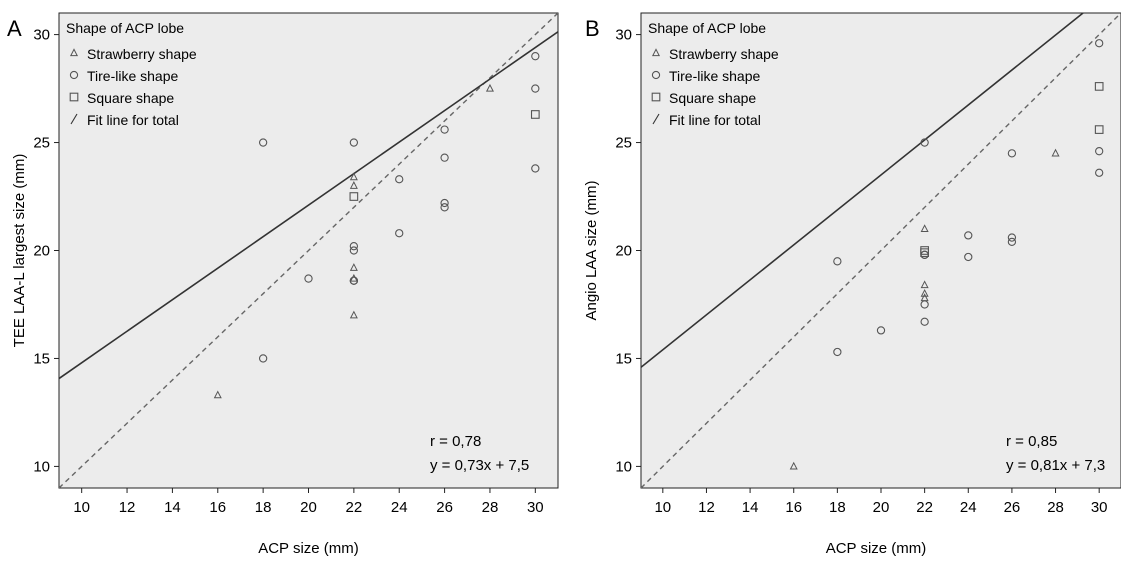 The width and height of the screenshot is (1121, 566). Describe the element at coordinates (881, 507) in the screenshot. I see `x-tick-label: 20` at that location.